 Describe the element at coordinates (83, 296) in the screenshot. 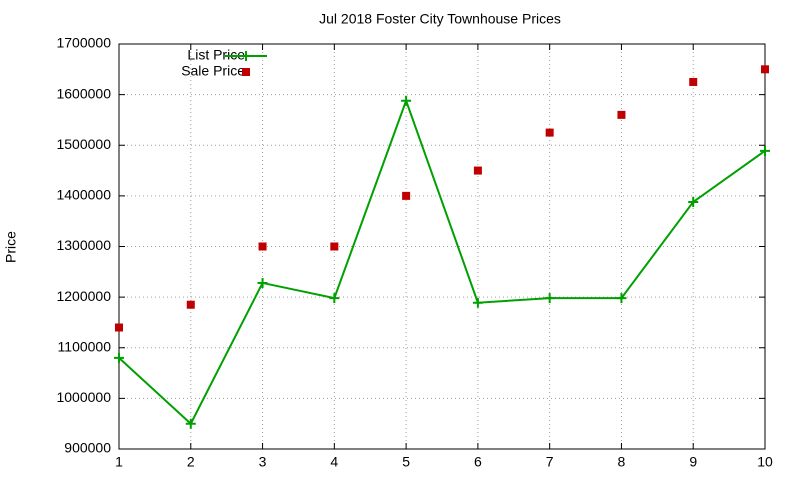

I see `y-tick-label: 1200000` at that location.